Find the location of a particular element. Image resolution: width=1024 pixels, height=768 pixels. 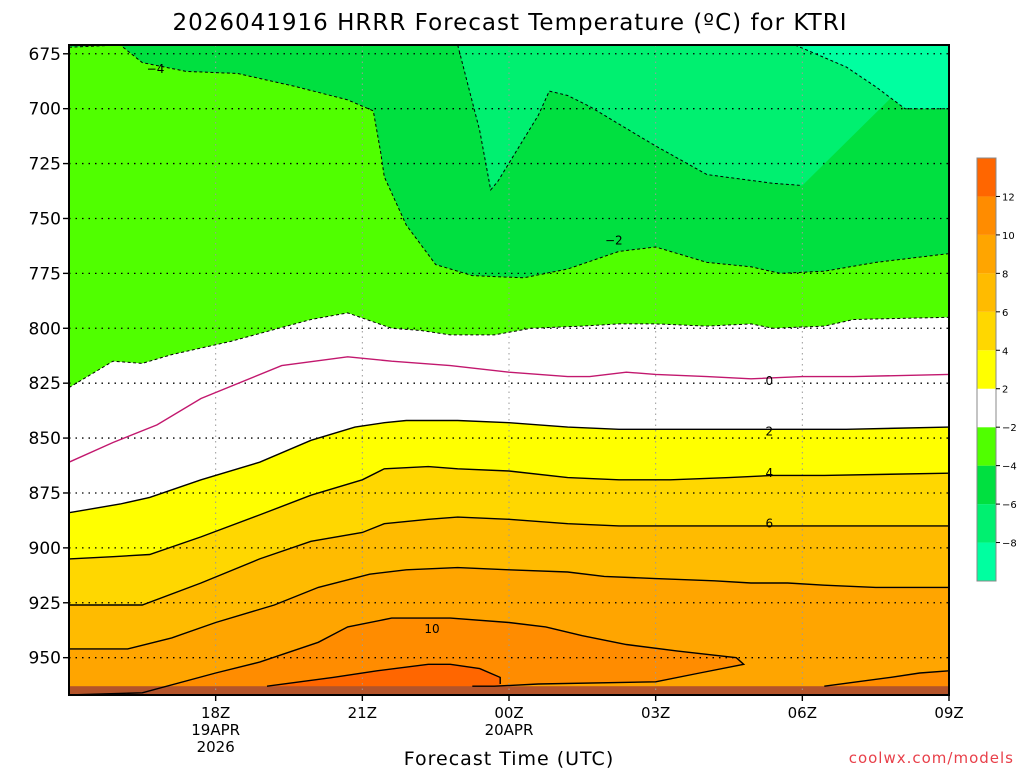

colorbar-tick-label: −8 is located at coordinates (1009, 544).